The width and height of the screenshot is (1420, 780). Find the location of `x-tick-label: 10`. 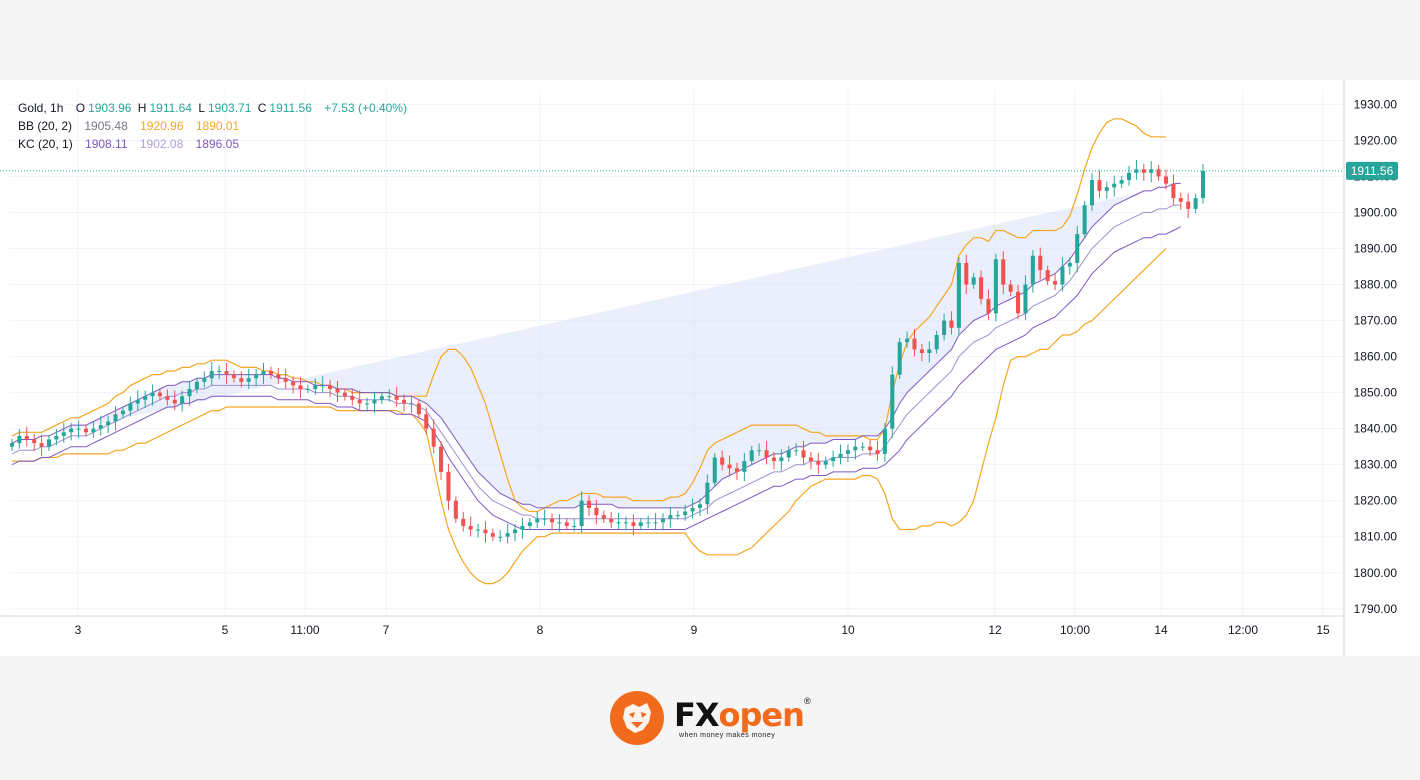

x-tick-label: 10 is located at coordinates (848, 630).